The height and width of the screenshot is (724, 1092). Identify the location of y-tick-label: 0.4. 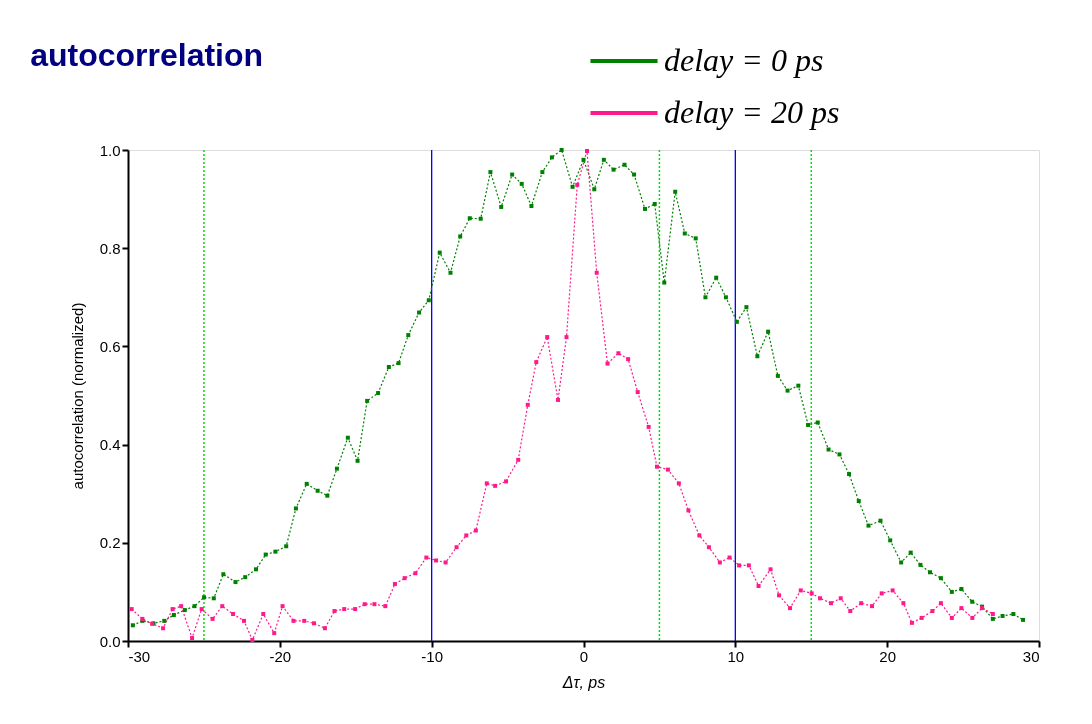
(110, 445).